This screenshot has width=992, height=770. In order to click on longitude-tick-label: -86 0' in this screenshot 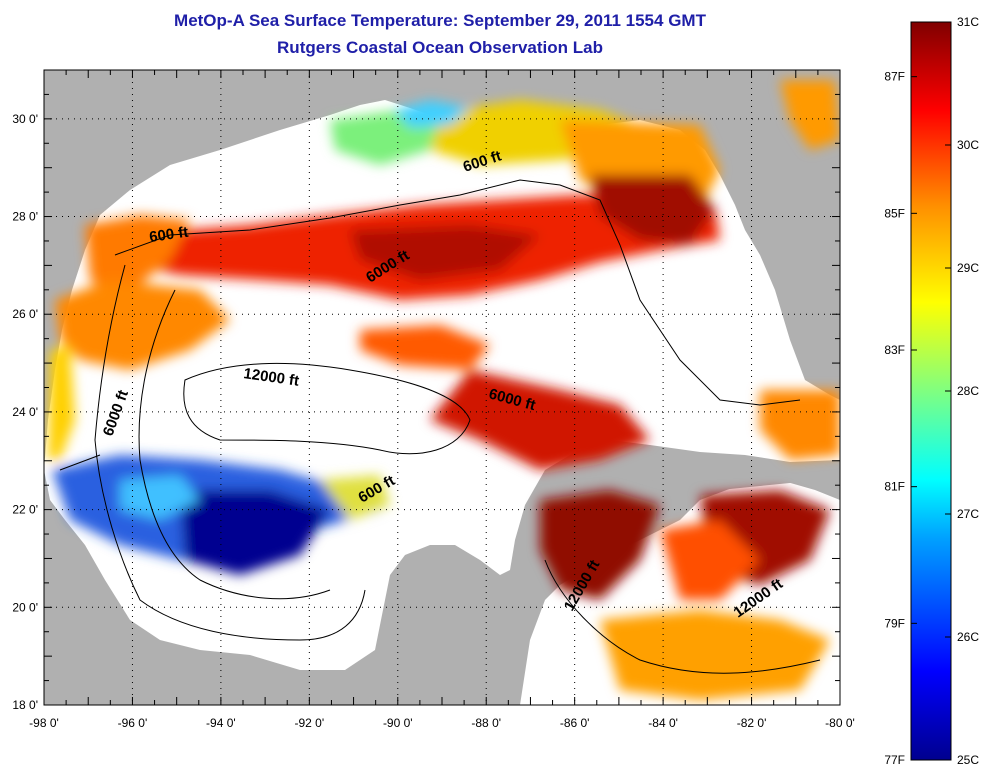, I will do `click(575, 723)`.